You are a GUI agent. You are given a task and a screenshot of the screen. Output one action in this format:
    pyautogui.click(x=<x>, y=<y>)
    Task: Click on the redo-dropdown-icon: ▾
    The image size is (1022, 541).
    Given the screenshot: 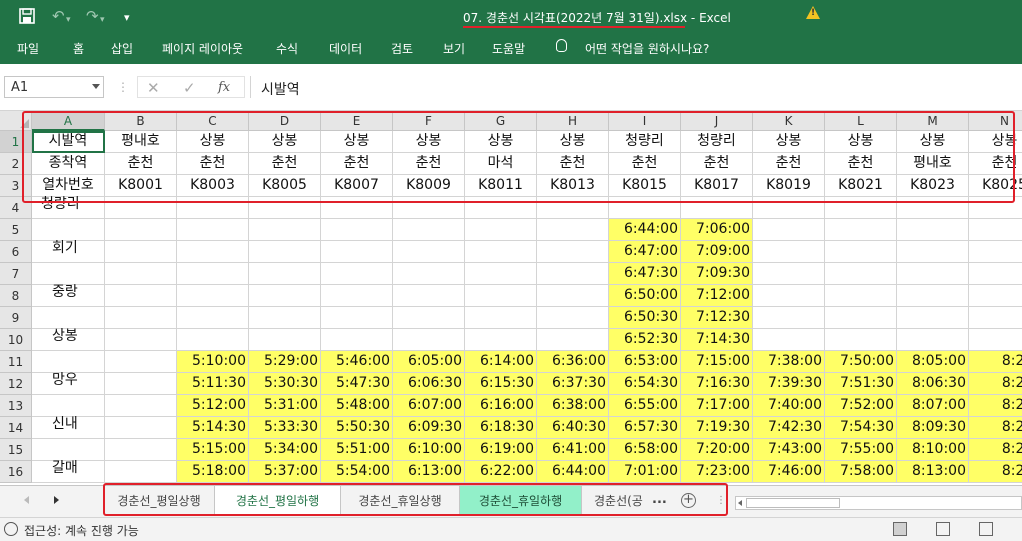 What is the action you would take?
    pyautogui.click(x=102, y=20)
    